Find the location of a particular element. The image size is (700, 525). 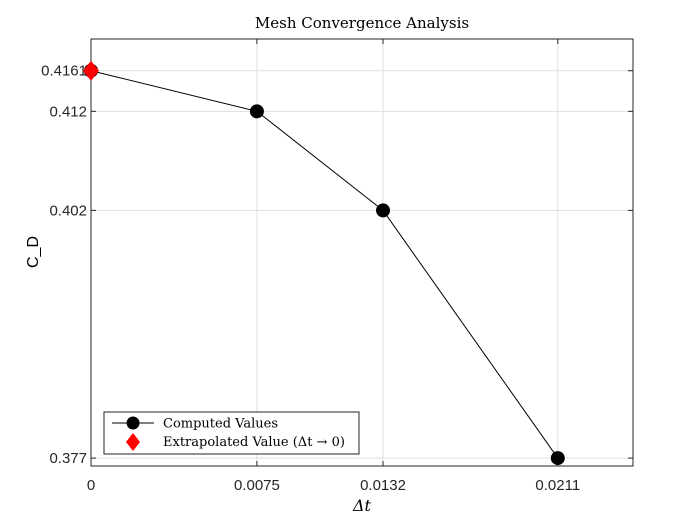

y-tick-label-1: 0.402 is located at coordinates (68, 210).